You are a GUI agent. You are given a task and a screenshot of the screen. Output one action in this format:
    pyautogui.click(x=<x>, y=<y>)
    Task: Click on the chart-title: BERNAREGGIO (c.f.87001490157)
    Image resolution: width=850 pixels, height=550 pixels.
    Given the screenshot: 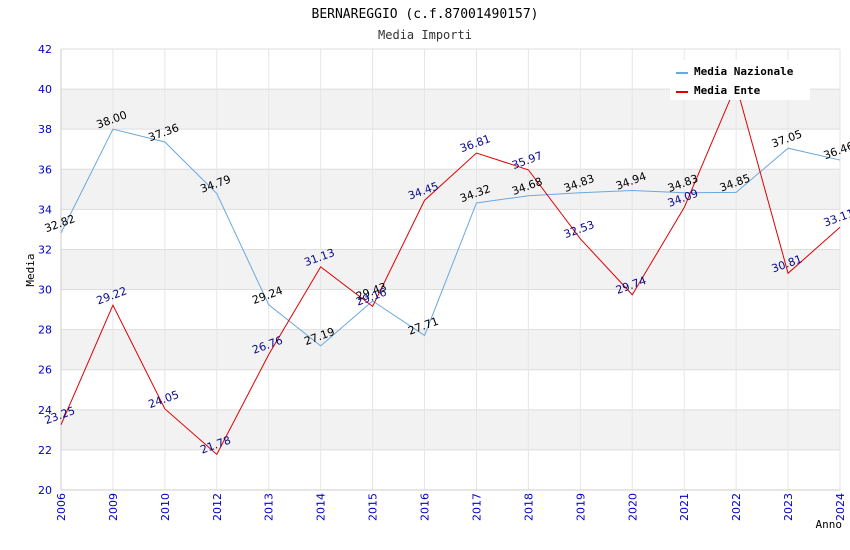 What is the action you would take?
    pyautogui.click(x=425, y=14)
    